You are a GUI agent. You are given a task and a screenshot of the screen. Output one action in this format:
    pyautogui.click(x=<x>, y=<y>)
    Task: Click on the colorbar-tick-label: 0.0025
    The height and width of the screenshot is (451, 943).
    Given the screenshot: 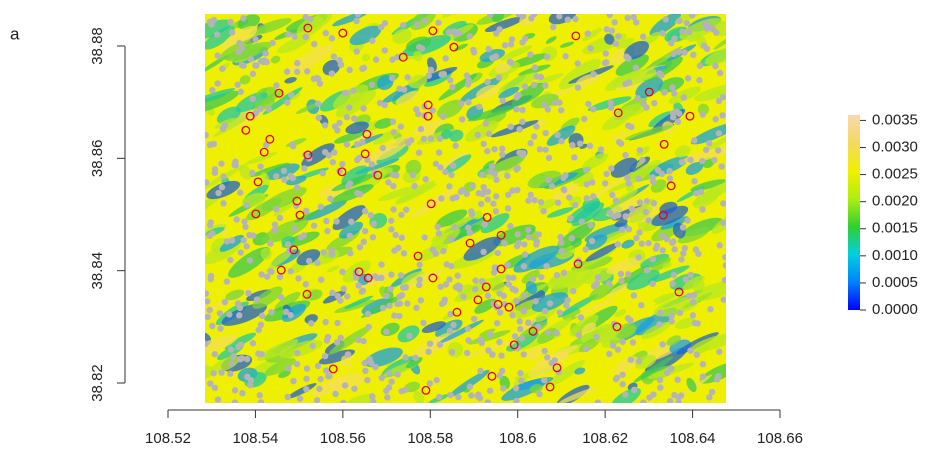 What is the action you would take?
    pyautogui.click(x=895, y=174)
    